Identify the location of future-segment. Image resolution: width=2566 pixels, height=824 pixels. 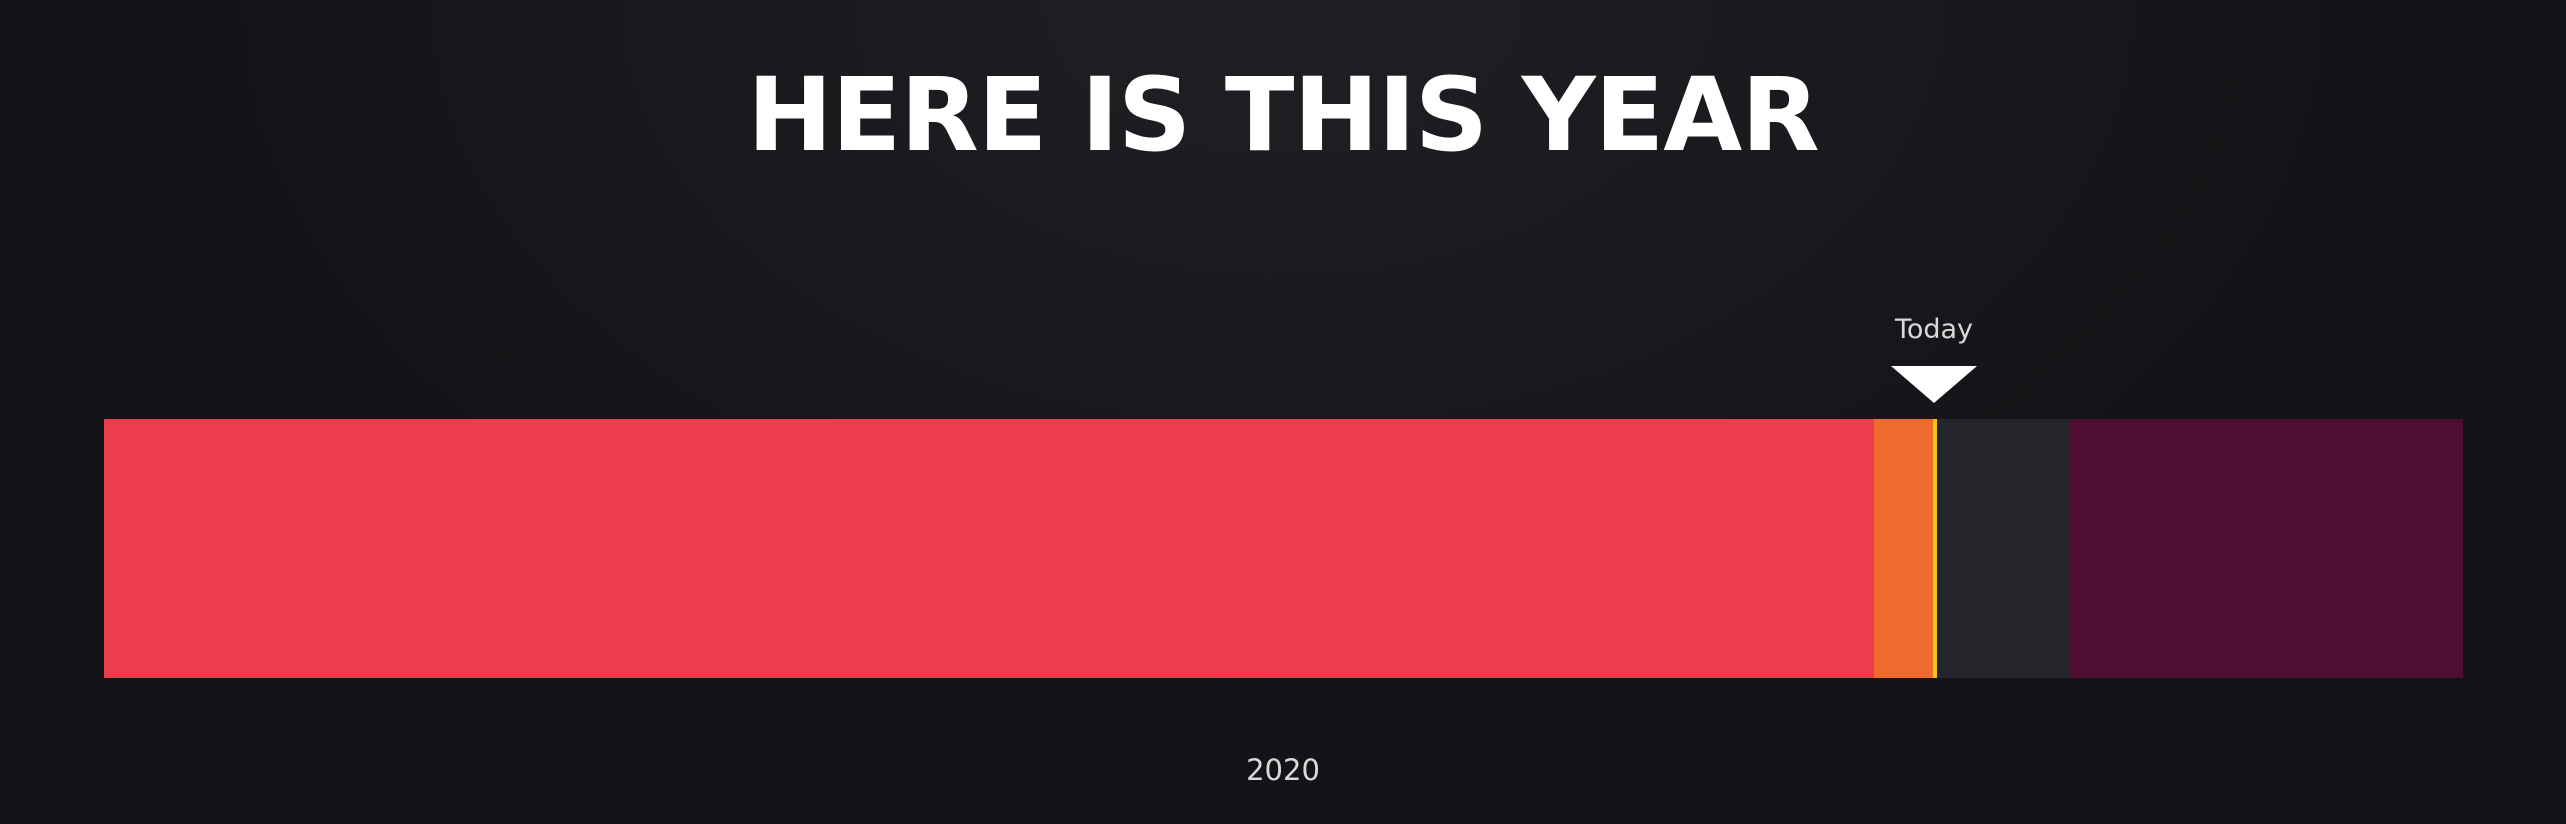
(2266, 548).